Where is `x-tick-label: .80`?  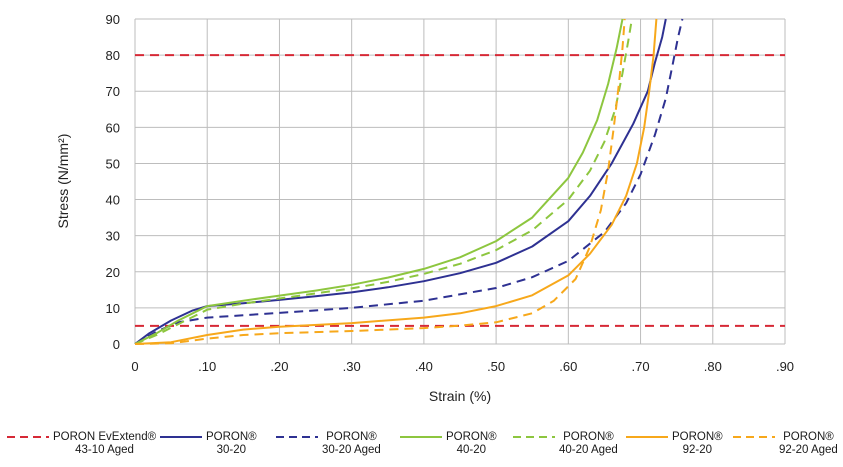 x-tick-label: .80 is located at coordinates (713, 366).